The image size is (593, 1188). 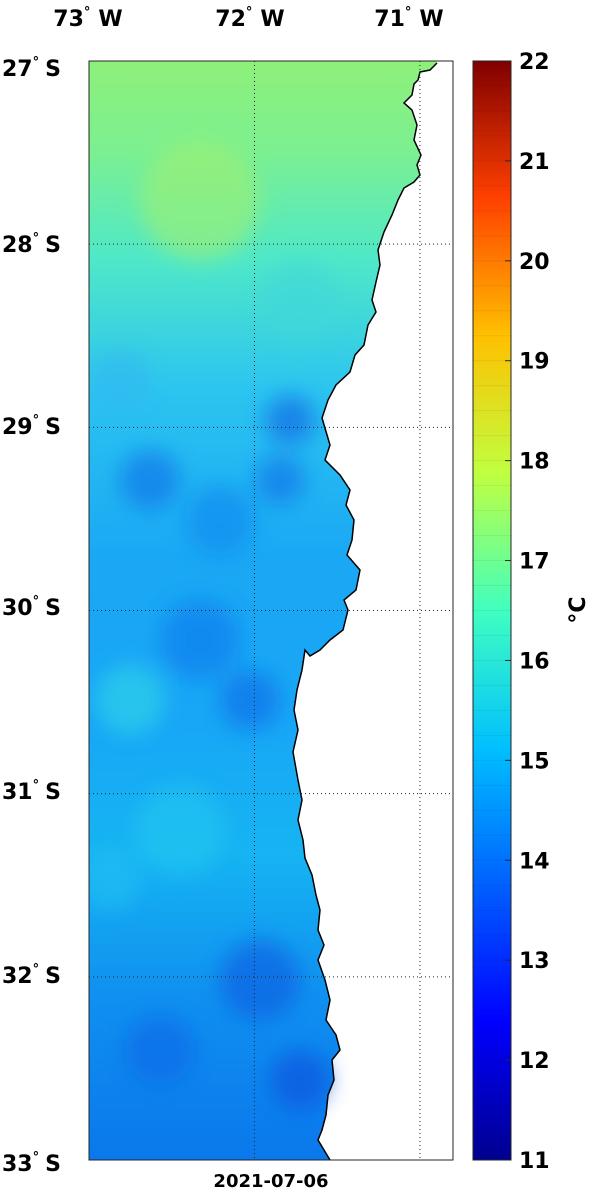 What do you see at coordinates (492, 598) in the screenshot?
I see `colorbar-bands` at bounding box center [492, 598].